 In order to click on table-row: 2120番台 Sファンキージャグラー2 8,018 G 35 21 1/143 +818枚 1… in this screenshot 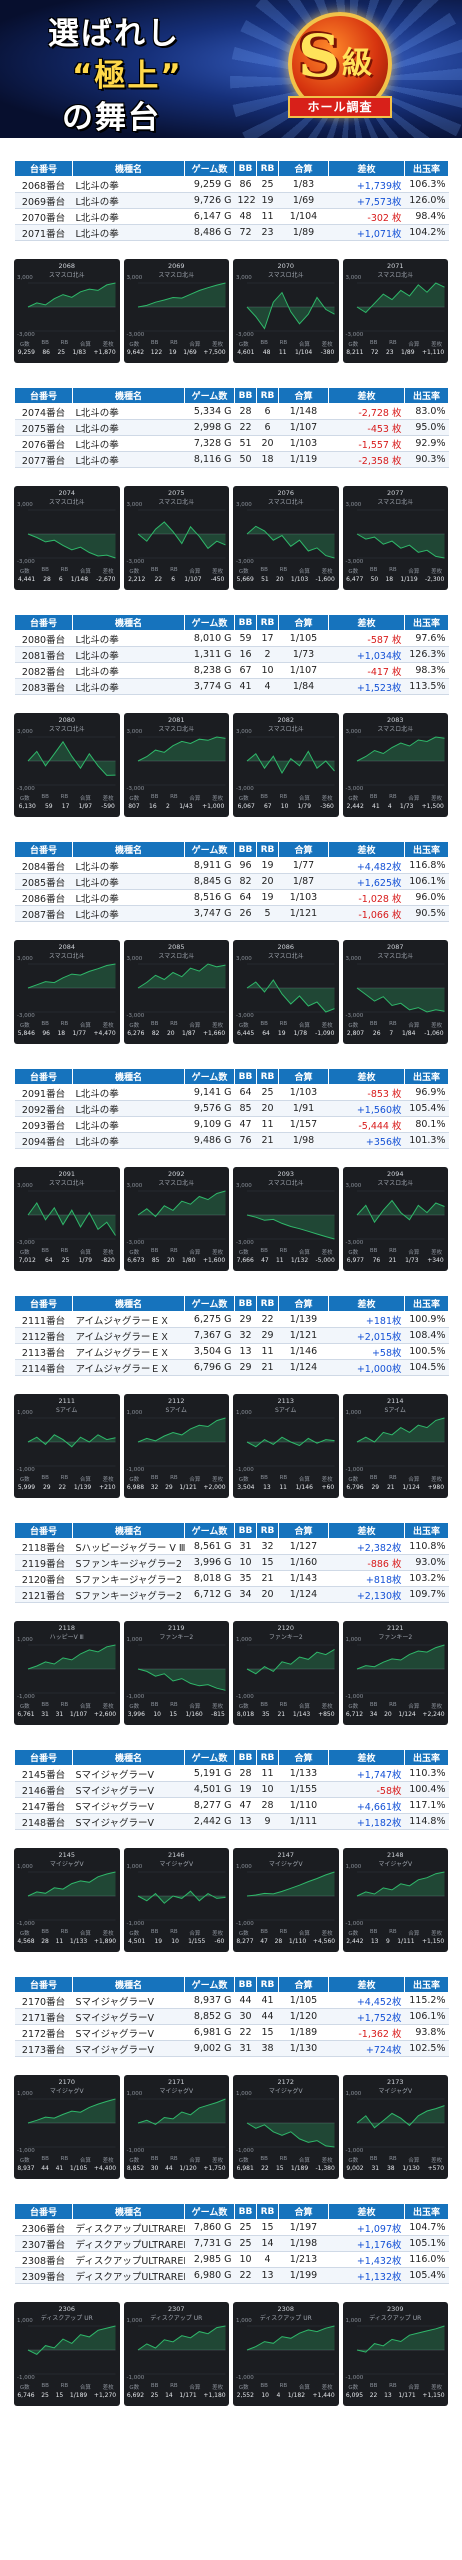, I will do `click(231, 1578)`.